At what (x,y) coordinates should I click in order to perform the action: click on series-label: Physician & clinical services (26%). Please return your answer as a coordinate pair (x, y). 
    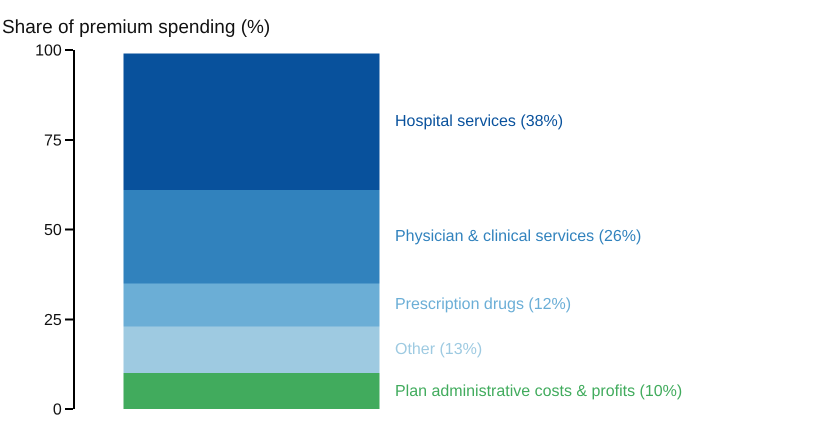
    Looking at the image, I should click on (518, 236).